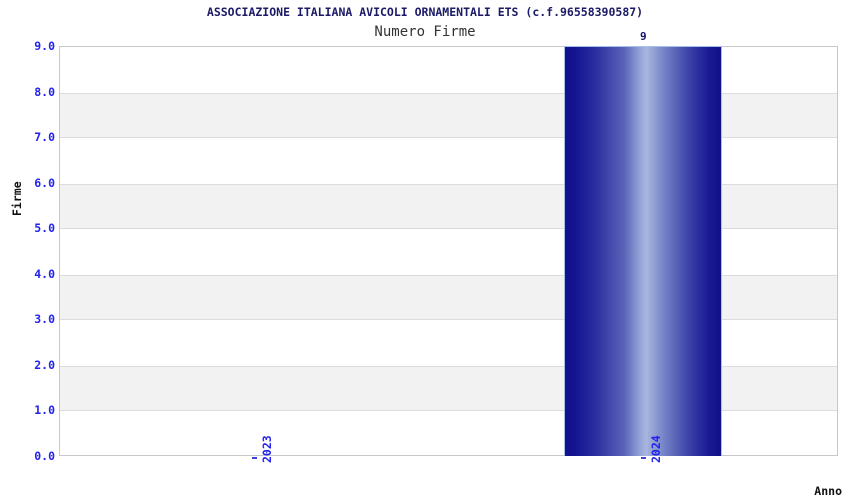  What do you see at coordinates (44, 228) in the screenshot?
I see `y-axis-tick-label: 5.0` at bounding box center [44, 228].